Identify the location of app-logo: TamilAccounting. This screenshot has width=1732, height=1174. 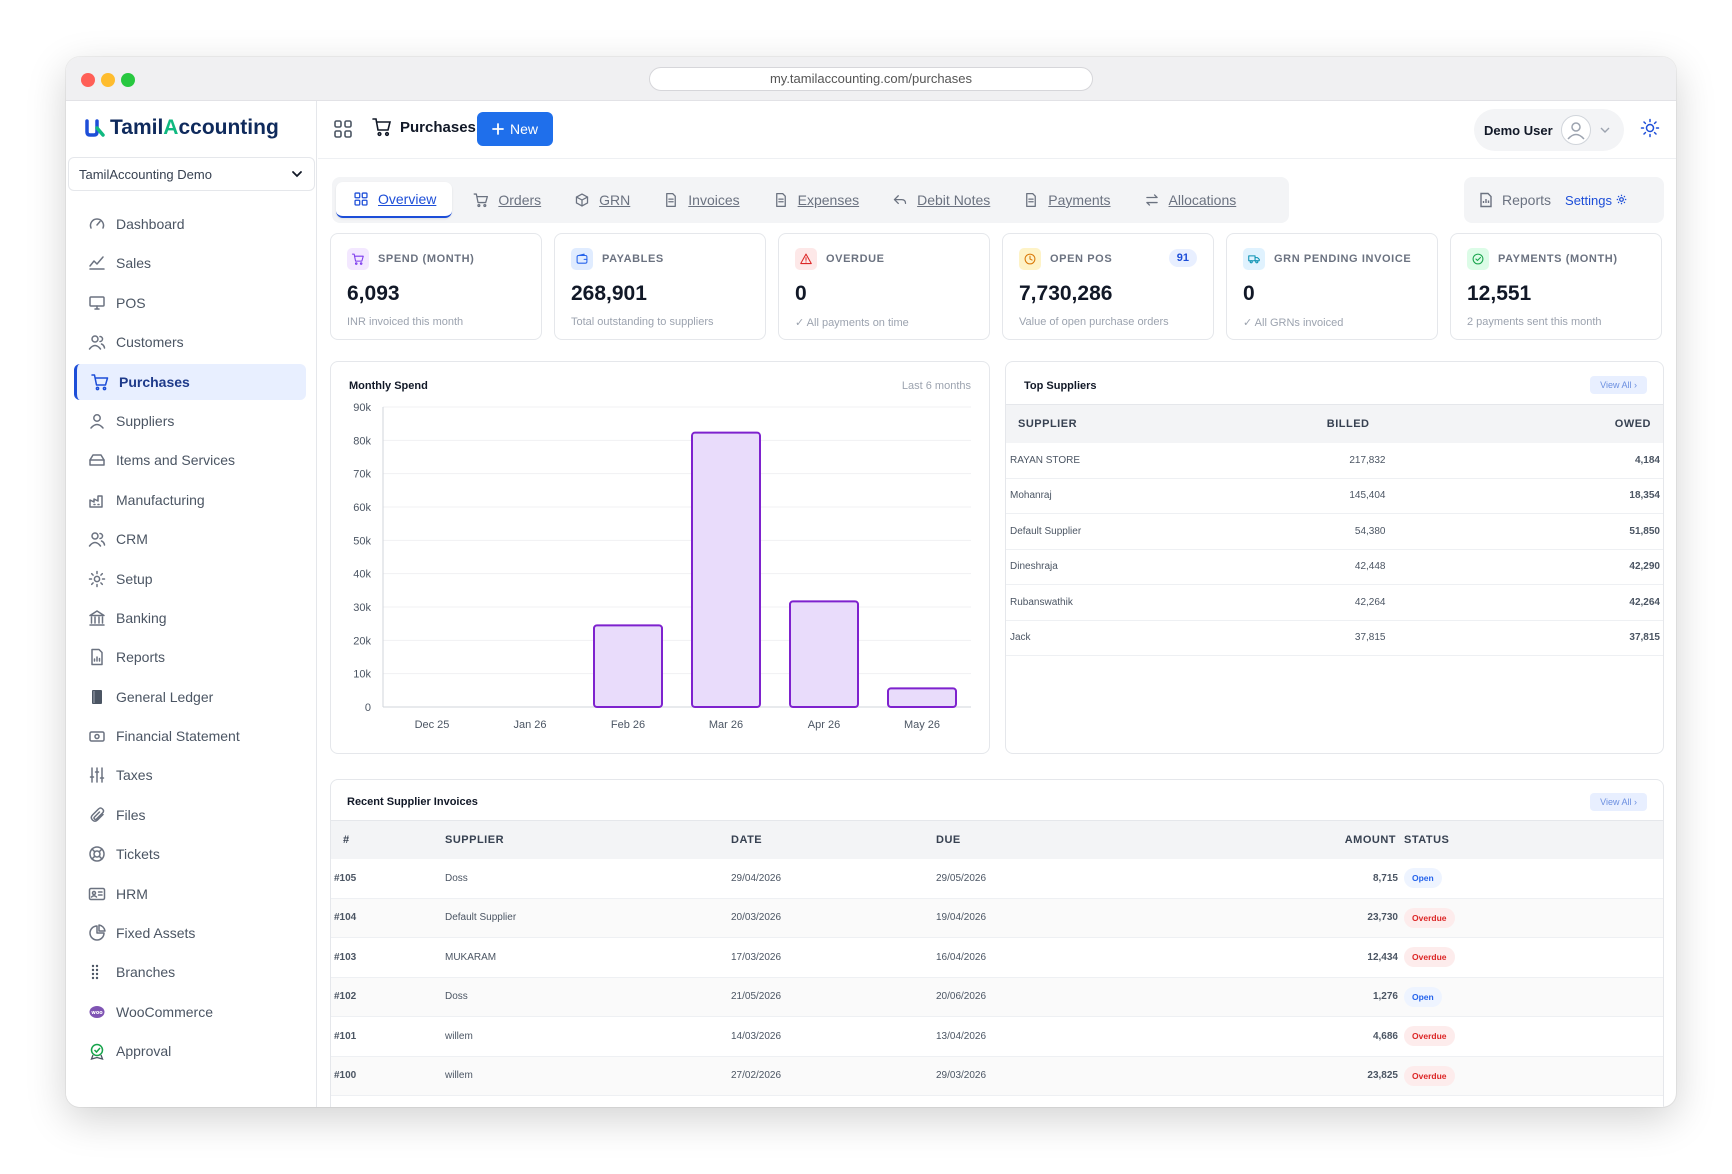
(181, 128).